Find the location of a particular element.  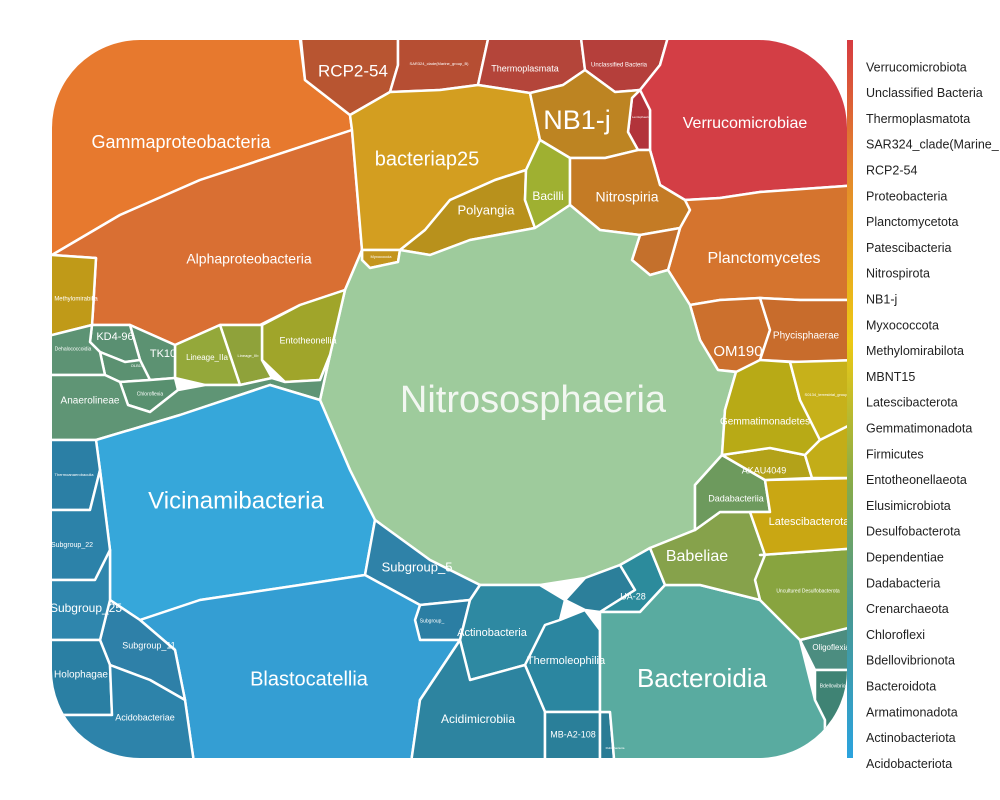

legend-entry-latescibacterota: Latescibacterota is located at coordinates (912, 403).